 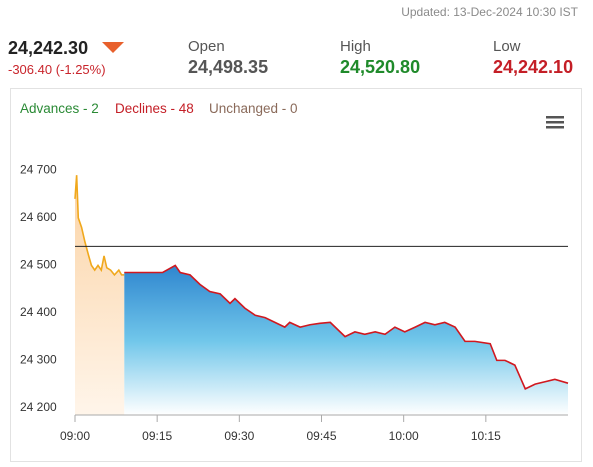 What do you see at coordinates (75, 436) in the screenshot?
I see `x-tick-label: 09:00` at bounding box center [75, 436].